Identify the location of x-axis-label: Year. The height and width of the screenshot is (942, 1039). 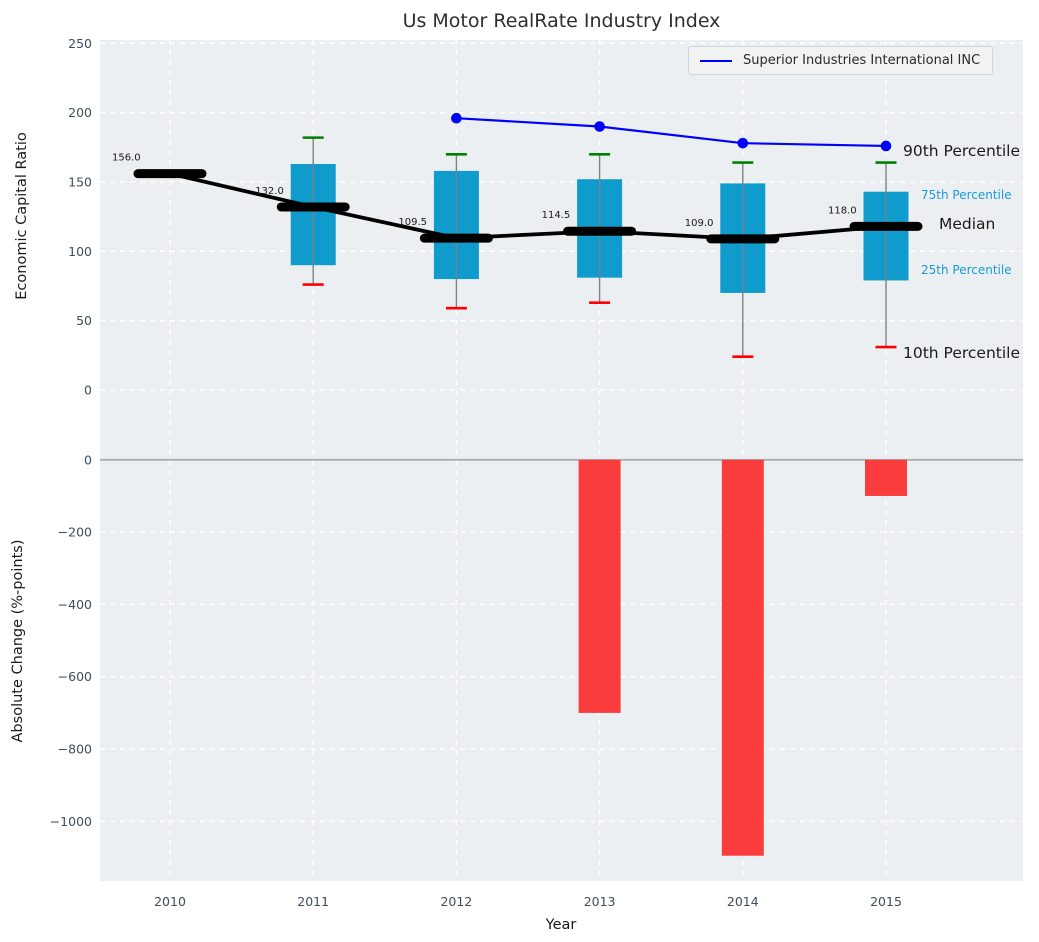
(561, 925).